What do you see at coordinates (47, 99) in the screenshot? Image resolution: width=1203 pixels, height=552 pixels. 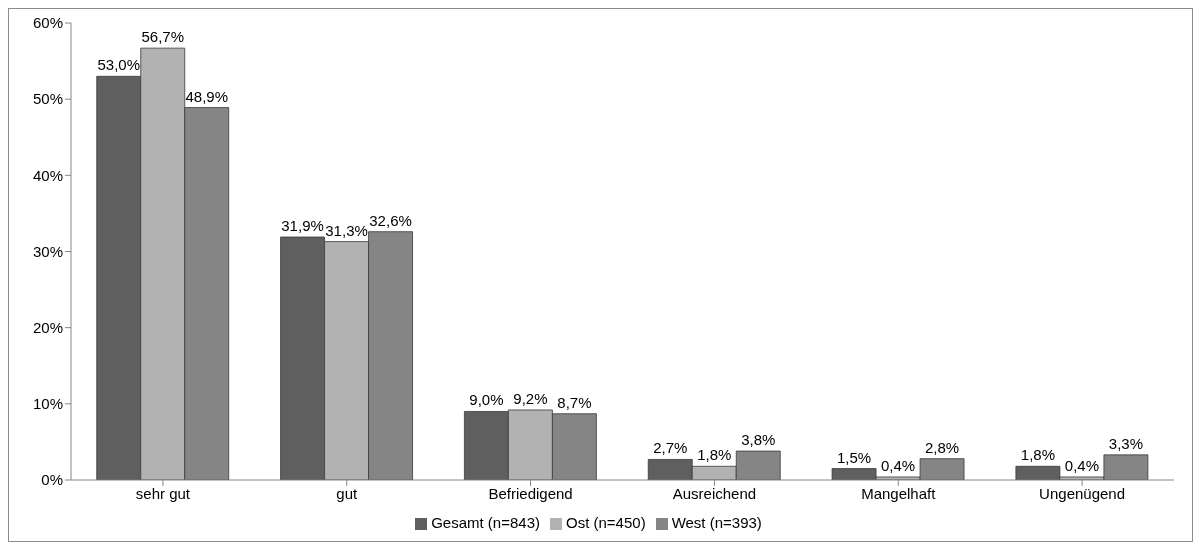 I see `y-tick-label: 50%` at bounding box center [47, 99].